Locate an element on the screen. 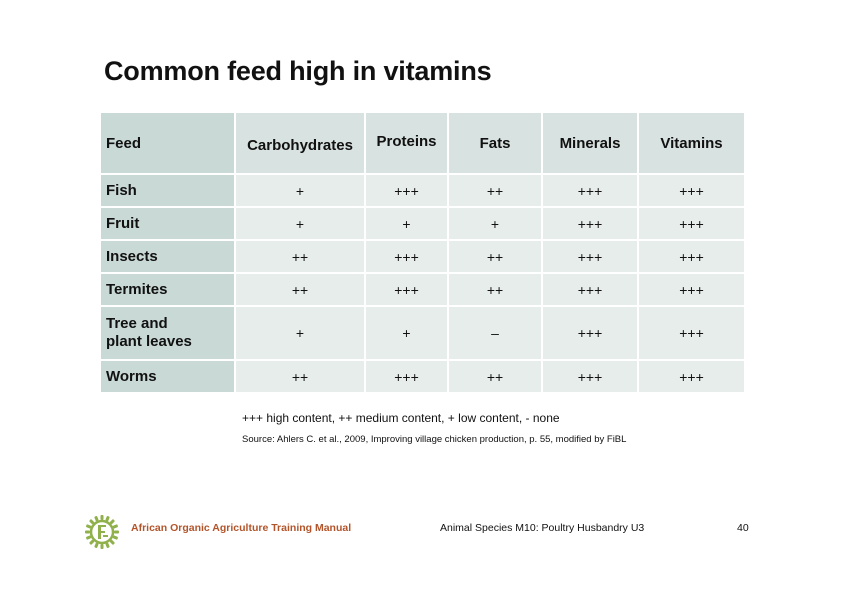 Image resolution: width=849 pixels, height=600 pixels. header-minerals: Minerals is located at coordinates (590, 143).